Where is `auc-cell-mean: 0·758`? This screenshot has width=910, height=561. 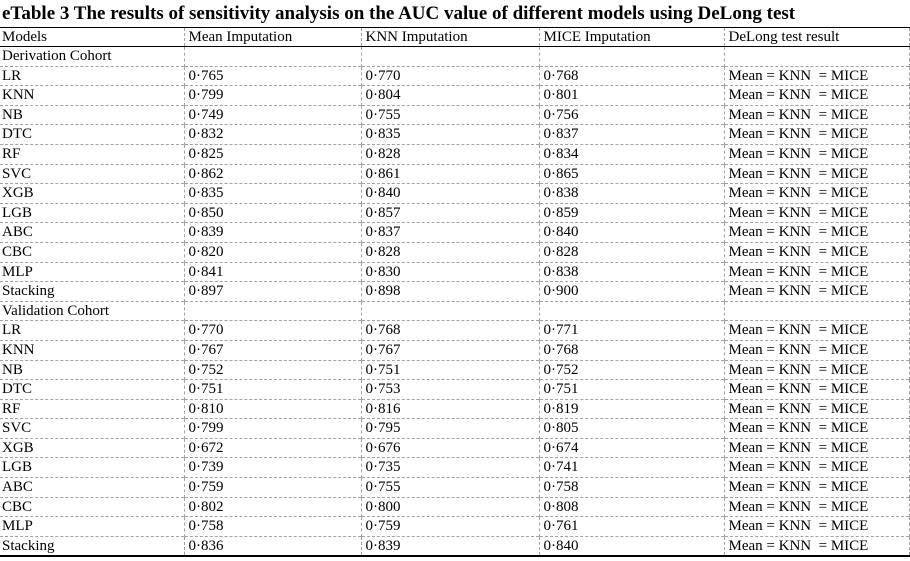 auc-cell-mean: 0·758 is located at coordinates (273, 526).